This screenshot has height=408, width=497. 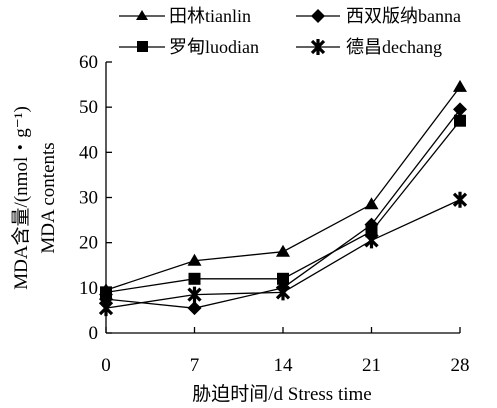 I want to click on legend-label-tianlin: 田林tianlin, so click(x=210, y=16).